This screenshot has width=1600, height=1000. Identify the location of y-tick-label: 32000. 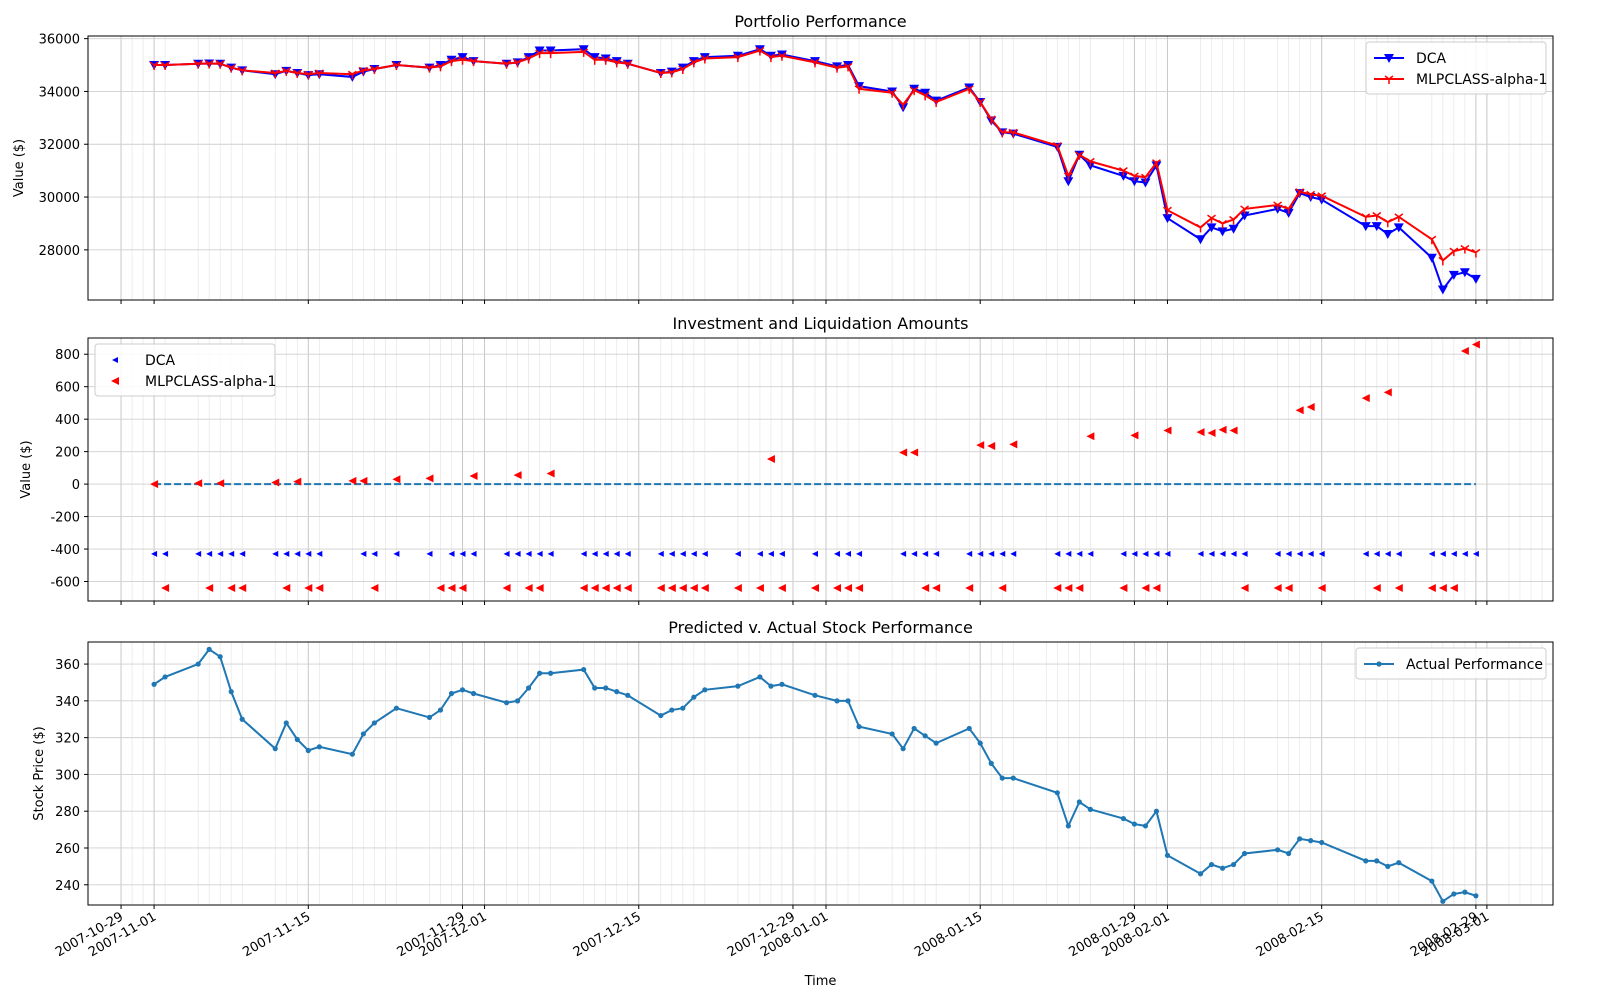
(59, 145).